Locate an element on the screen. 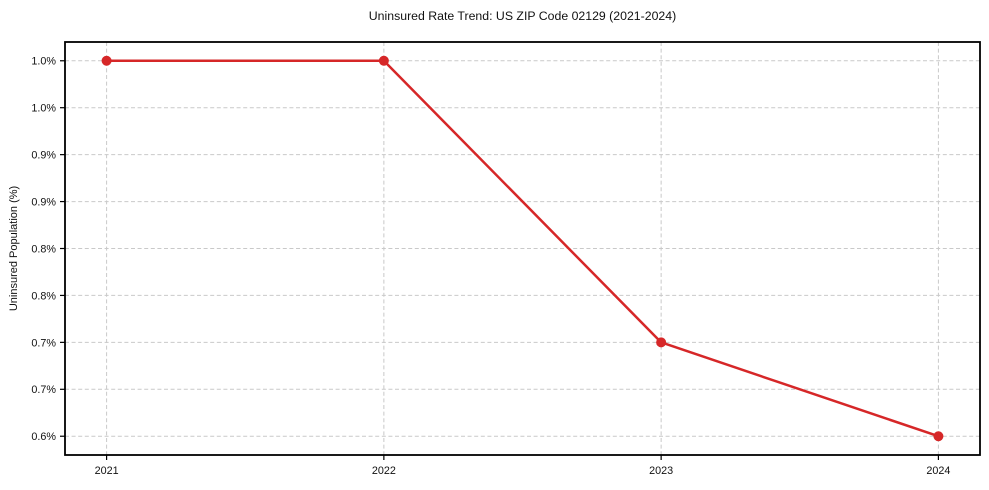 The image size is (989, 490). x-tick-label: 2022 is located at coordinates (384, 471).